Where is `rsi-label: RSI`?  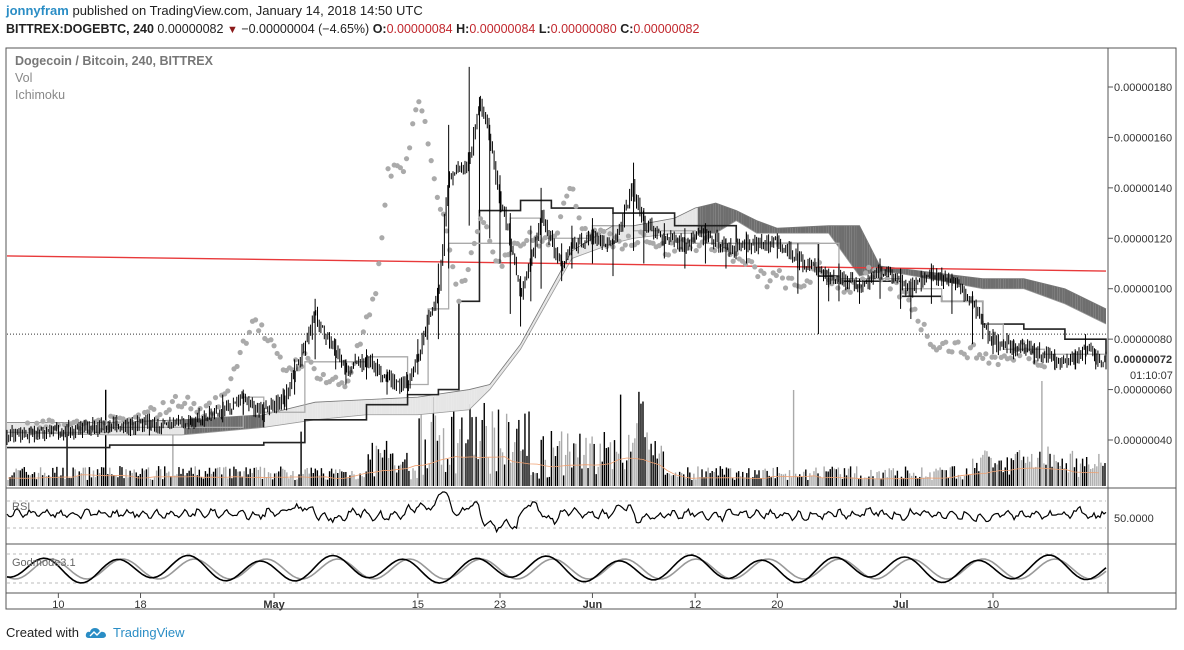
rsi-label: RSI is located at coordinates (21, 507).